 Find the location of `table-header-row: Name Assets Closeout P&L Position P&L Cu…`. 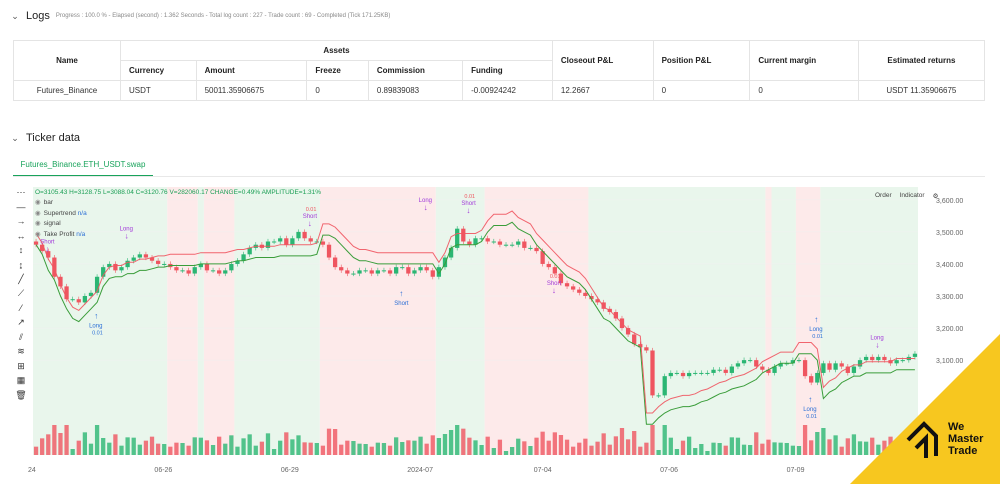

table-header-row: Name Assets Closeout P&L Position P&L Cu… is located at coordinates (499, 60).